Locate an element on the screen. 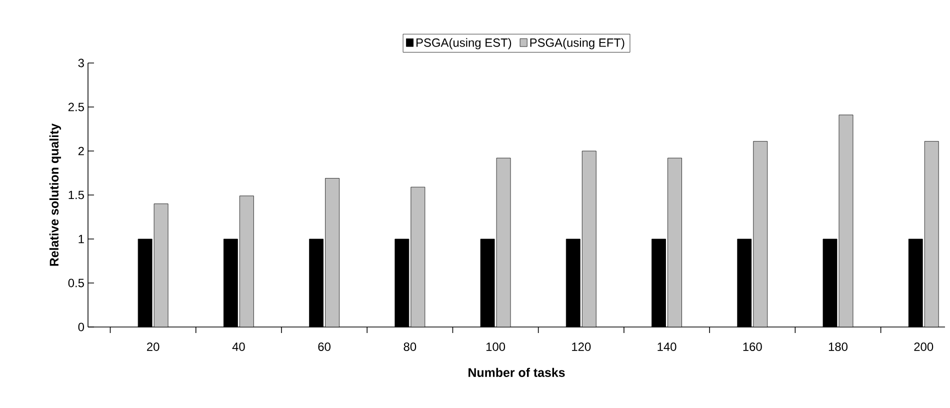  x-tick-label: 80 is located at coordinates (410, 346).